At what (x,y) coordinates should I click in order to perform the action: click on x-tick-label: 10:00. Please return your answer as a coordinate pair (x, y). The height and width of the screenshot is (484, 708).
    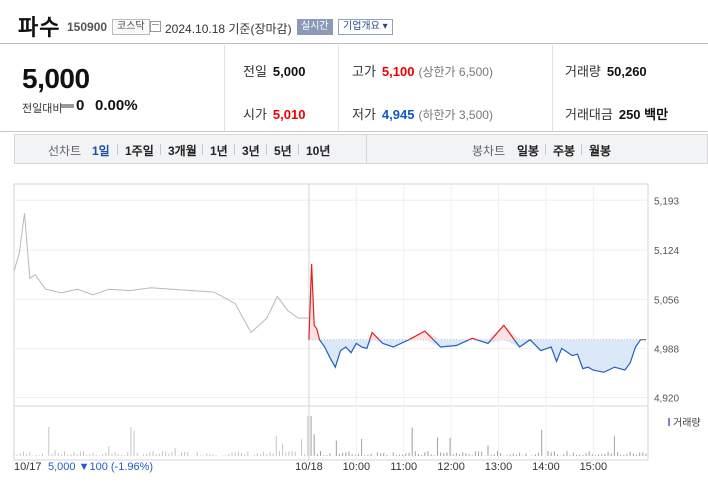
    Looking at the image, I should click on (357, 467).